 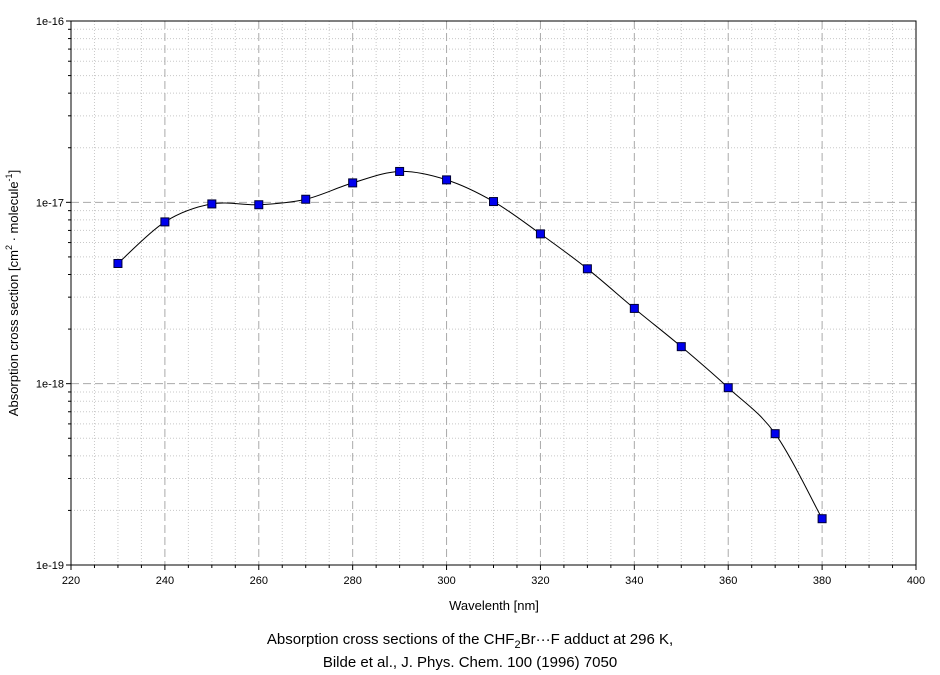 I want to click on x-tick-label: 340, so click(x=634, y=581).